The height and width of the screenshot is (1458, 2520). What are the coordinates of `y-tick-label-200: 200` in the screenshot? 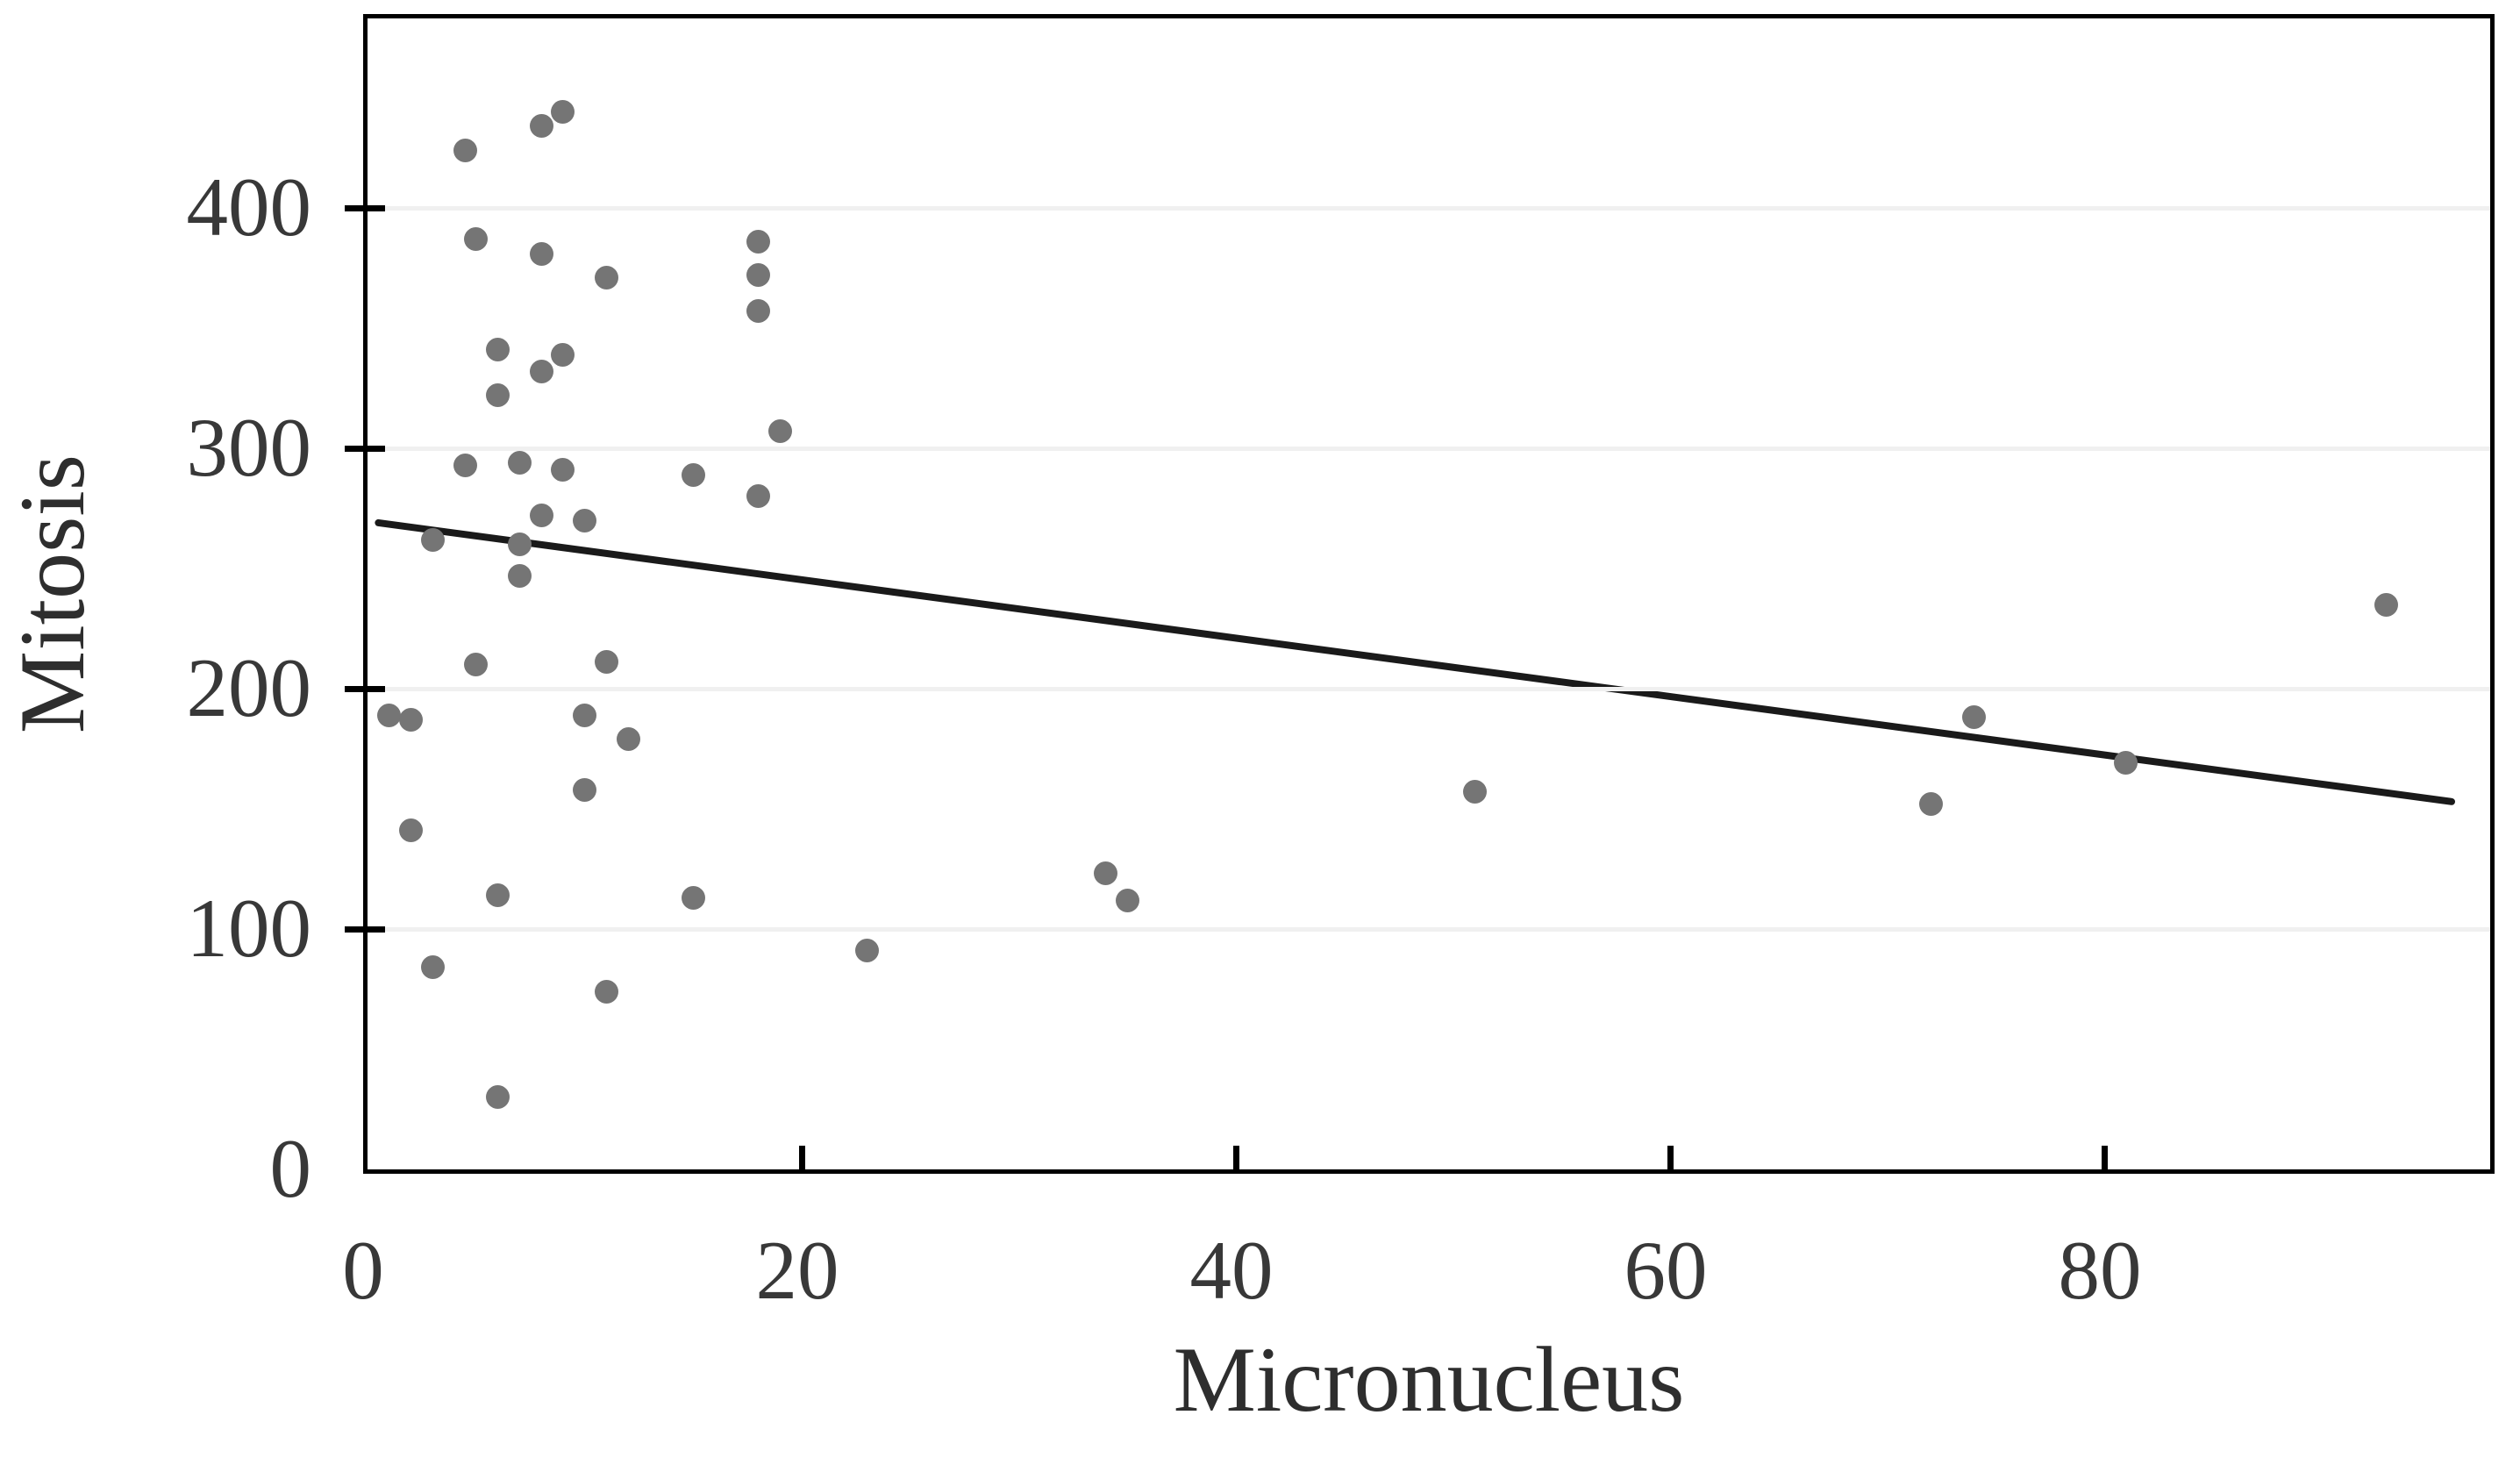 It's located at (249, 687).